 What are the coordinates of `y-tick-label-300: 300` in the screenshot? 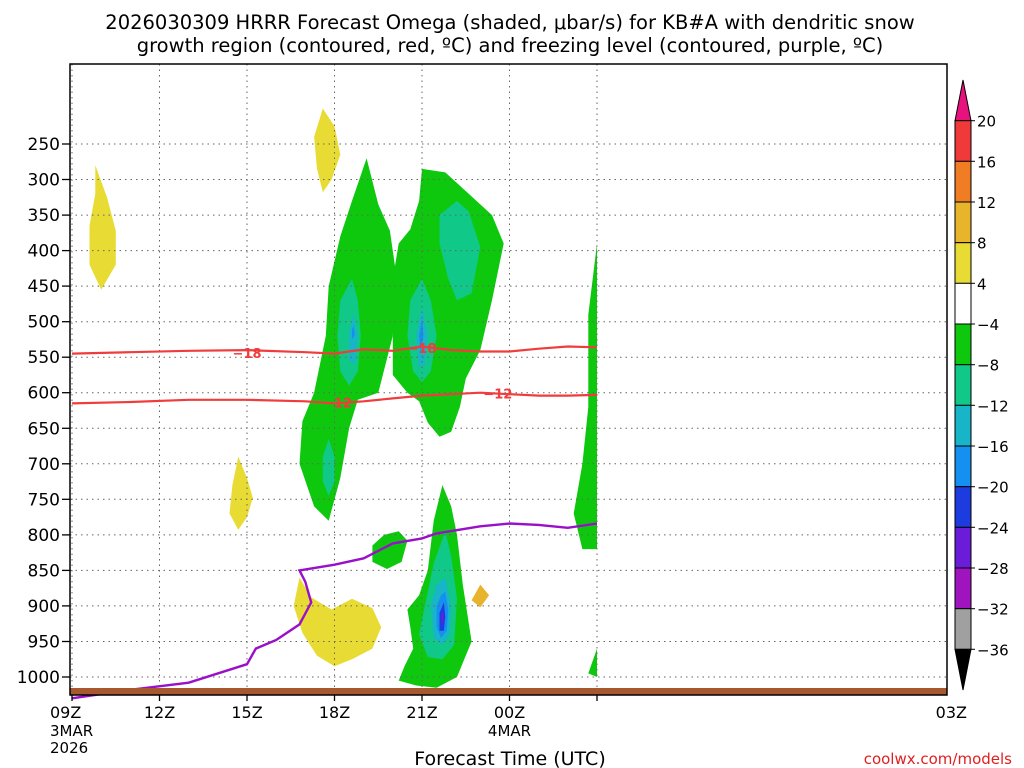 It's located at (44, 181).